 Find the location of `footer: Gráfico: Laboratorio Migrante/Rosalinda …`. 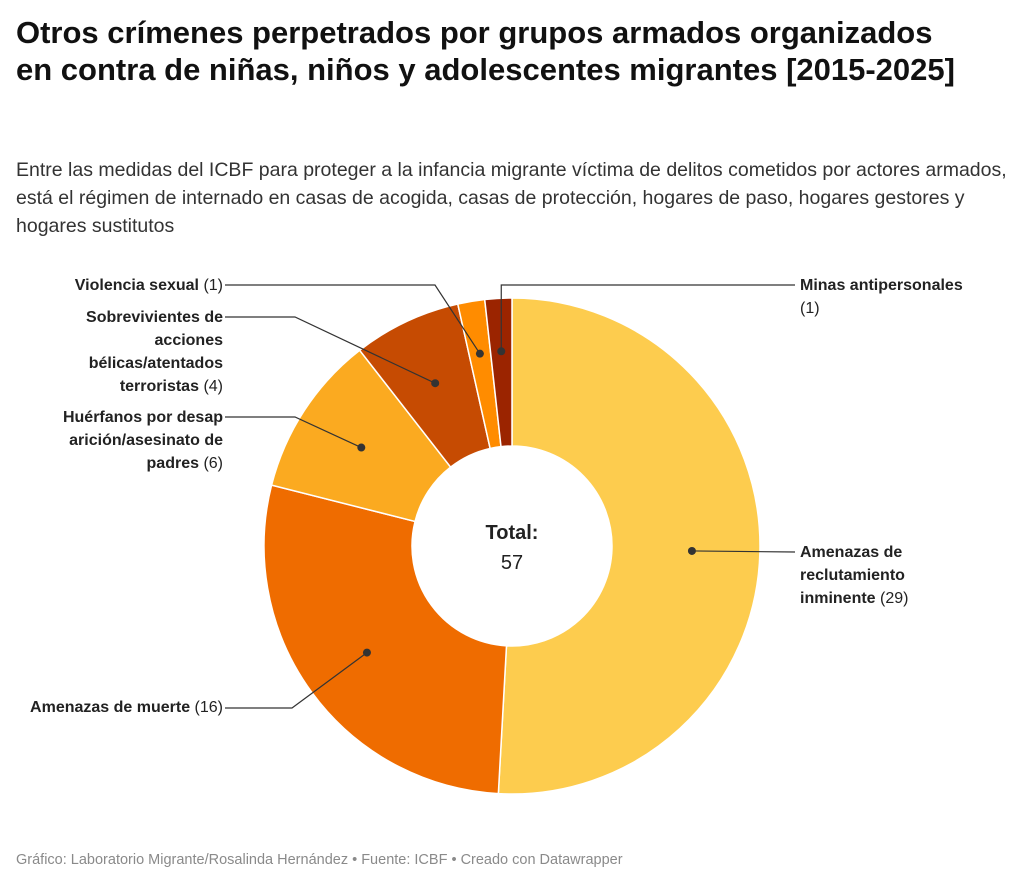

footer: Gráfico: Laboratorio Migrante/Rosalinda … is located at coordinates (319, 860).